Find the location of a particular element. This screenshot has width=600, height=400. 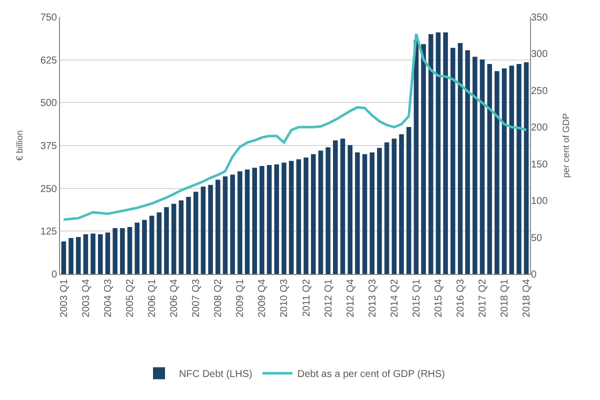

x-tick-label: 2015 Q4 is located at coordinates (438, 298).